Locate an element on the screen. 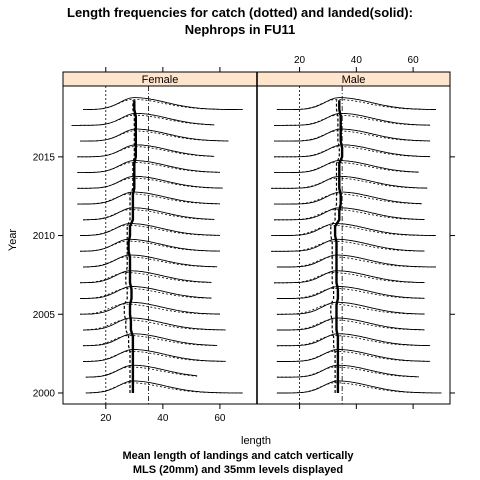 This screenshot has height=480, width=480. y-tick-label-2005: 2005 is located at coordinates (44, 315).